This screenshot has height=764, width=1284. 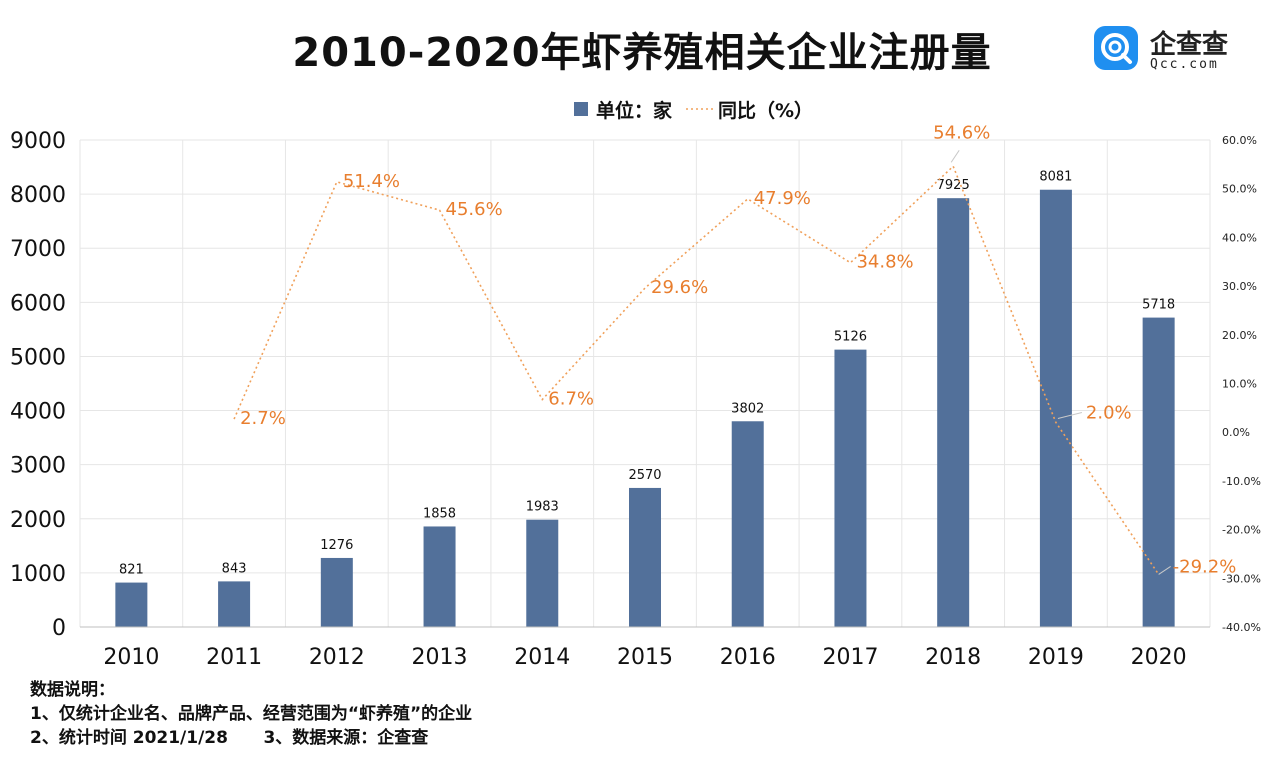 What do you see at coordinates (229, 738) in the screenshot?
I see `notes-line-2: 2、统计时间 2021/1/28 3、数据来源：企查查` at bounding box center [229, 738].